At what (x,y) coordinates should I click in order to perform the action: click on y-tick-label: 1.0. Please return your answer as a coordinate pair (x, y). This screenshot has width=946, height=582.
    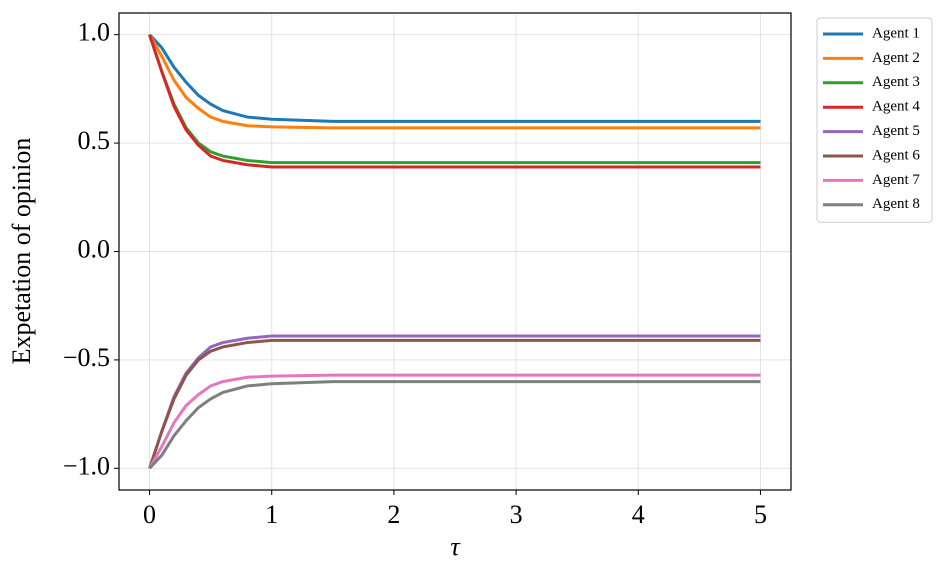
    Looking at the image, I should click on (94, 32).